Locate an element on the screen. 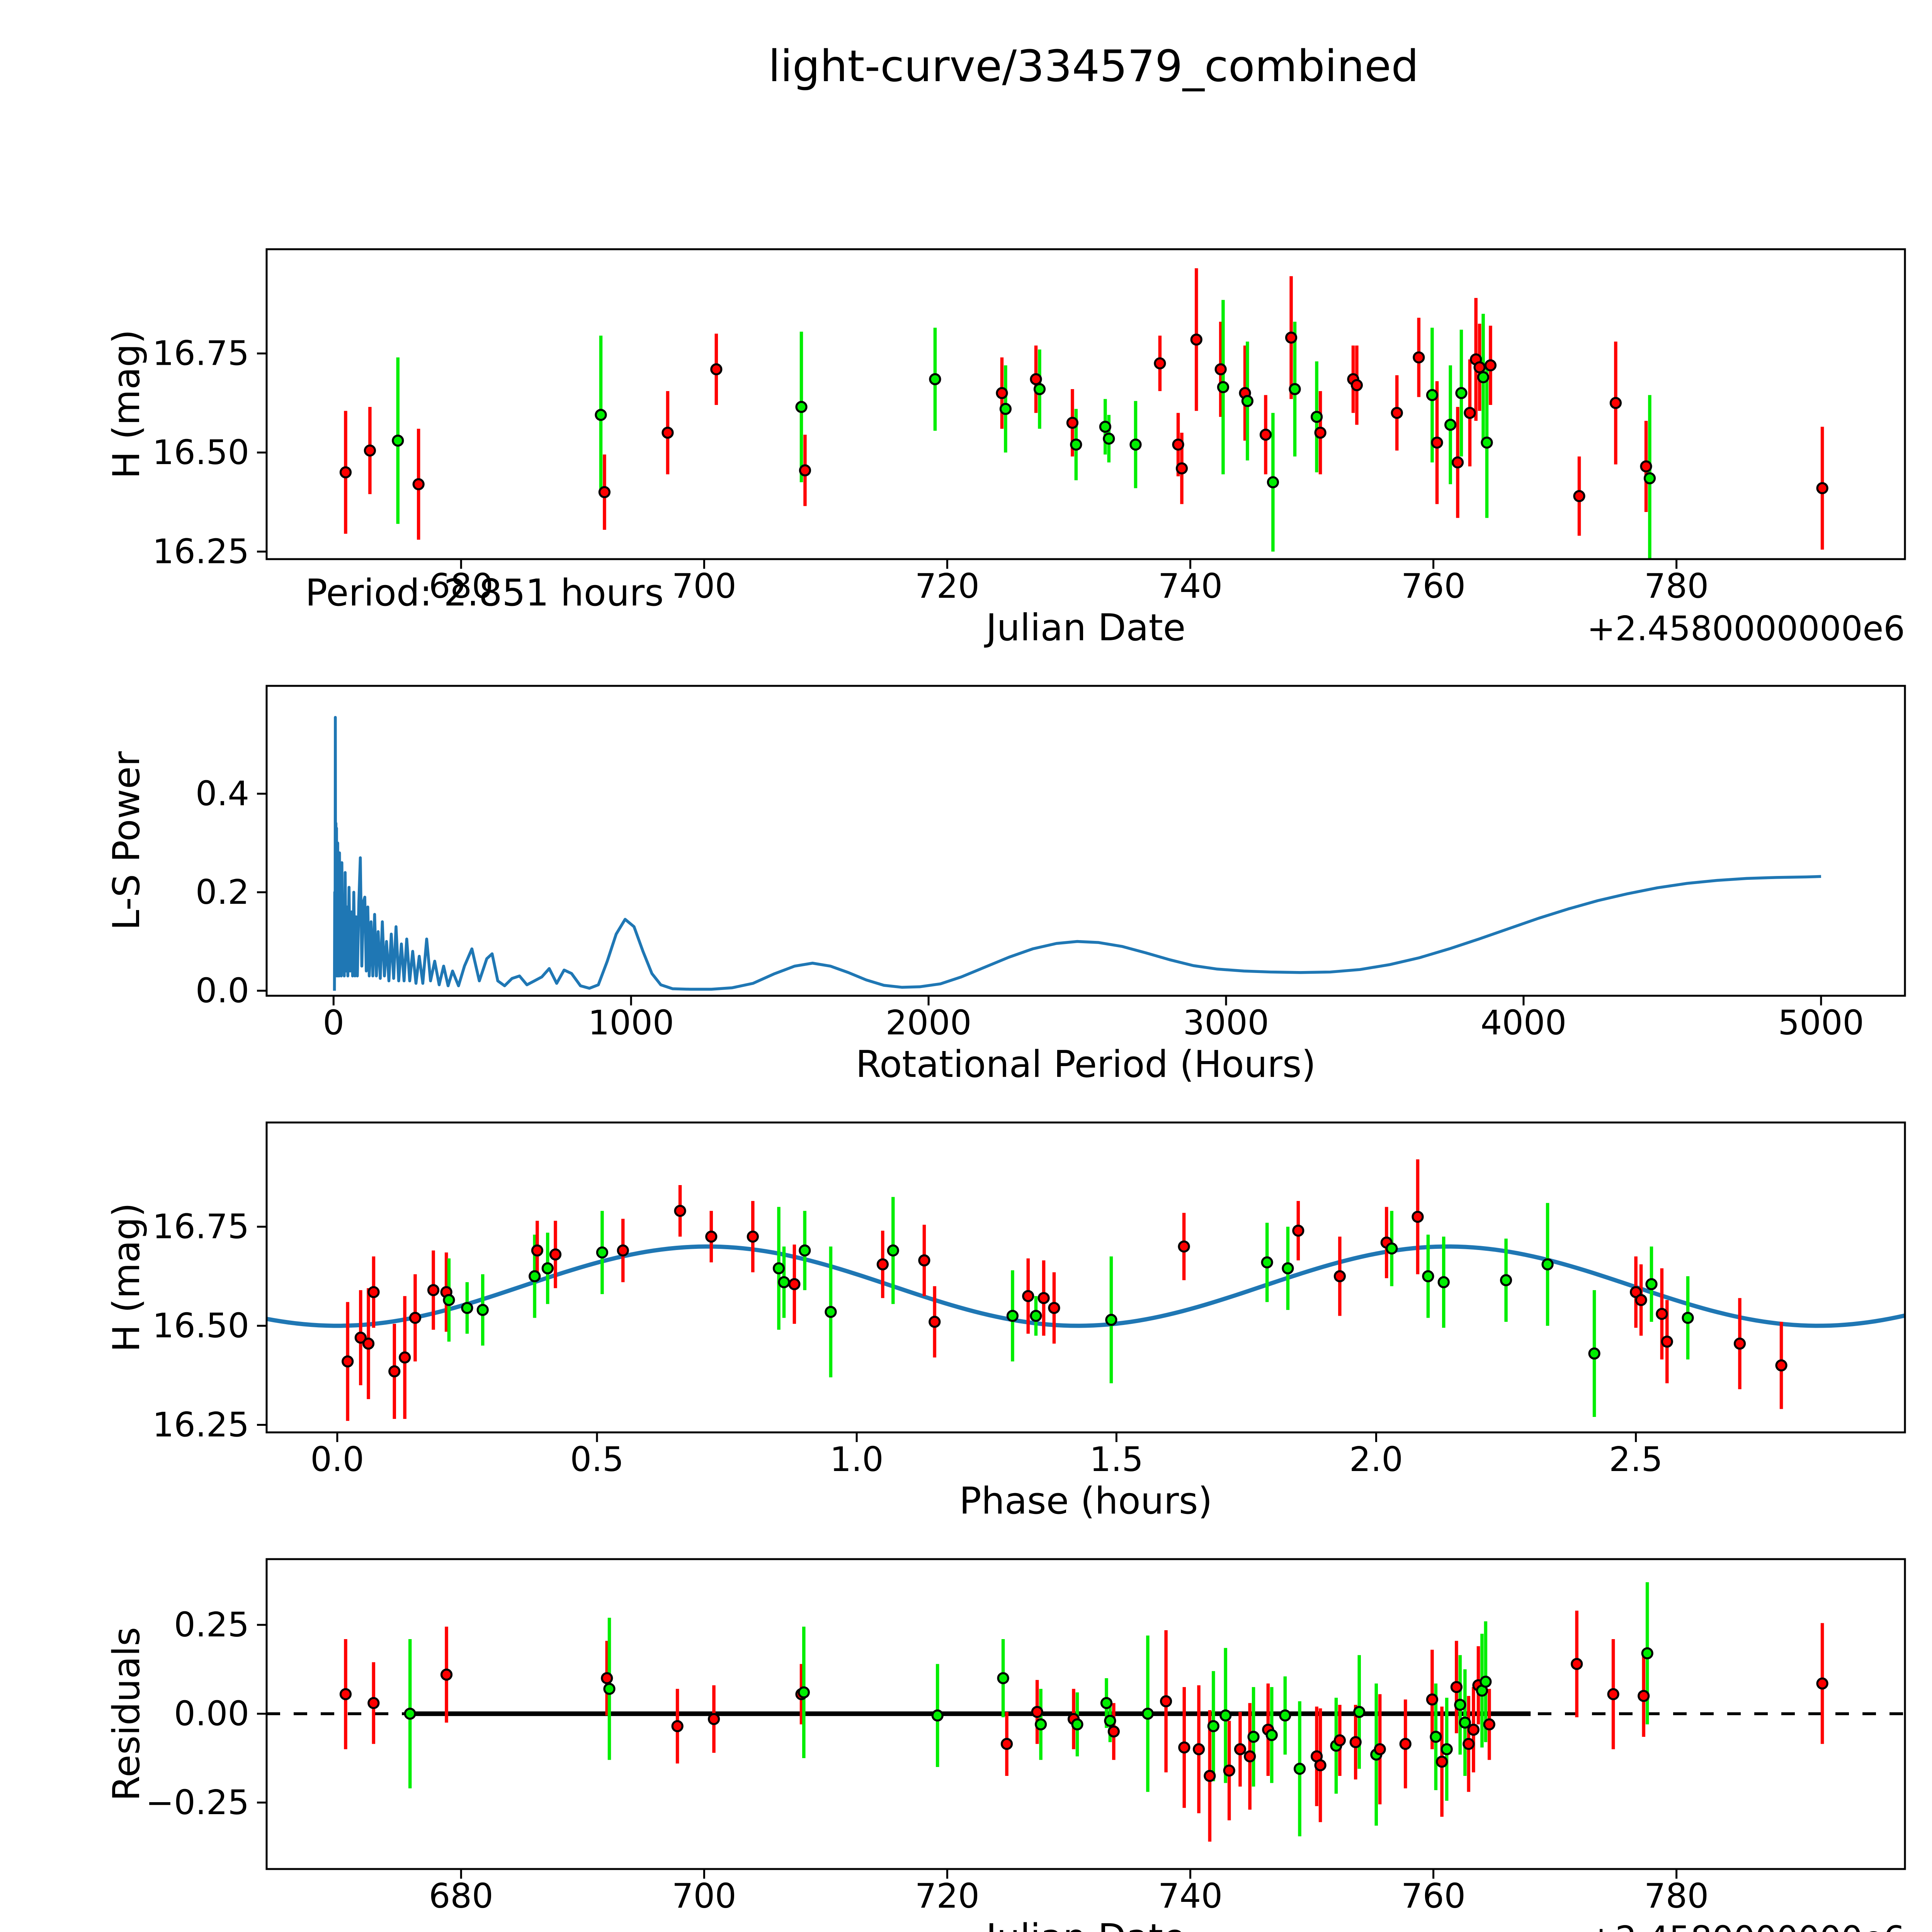 The width and height of the screenshot is (1932, 1932). x-tick-label: 680 is located at coordinates (461, 586).